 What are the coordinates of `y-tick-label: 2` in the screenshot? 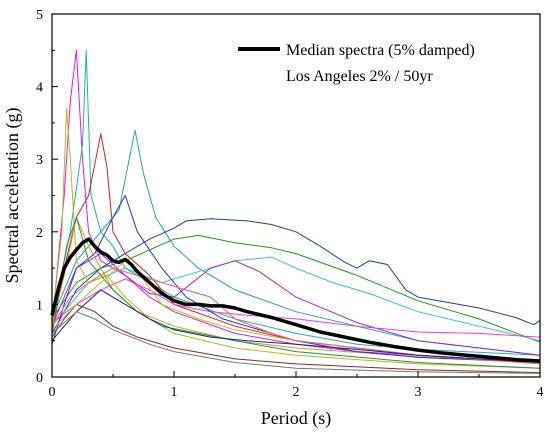 It's located at (39, 233).